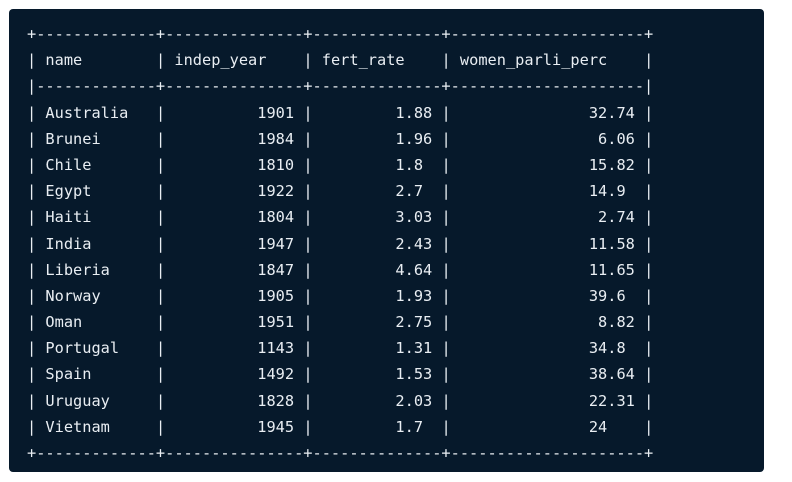  What do you see at coordinates (234, 400) in the screenshot?
I see `table-cell: 1828` at bounding box center [234, 400].